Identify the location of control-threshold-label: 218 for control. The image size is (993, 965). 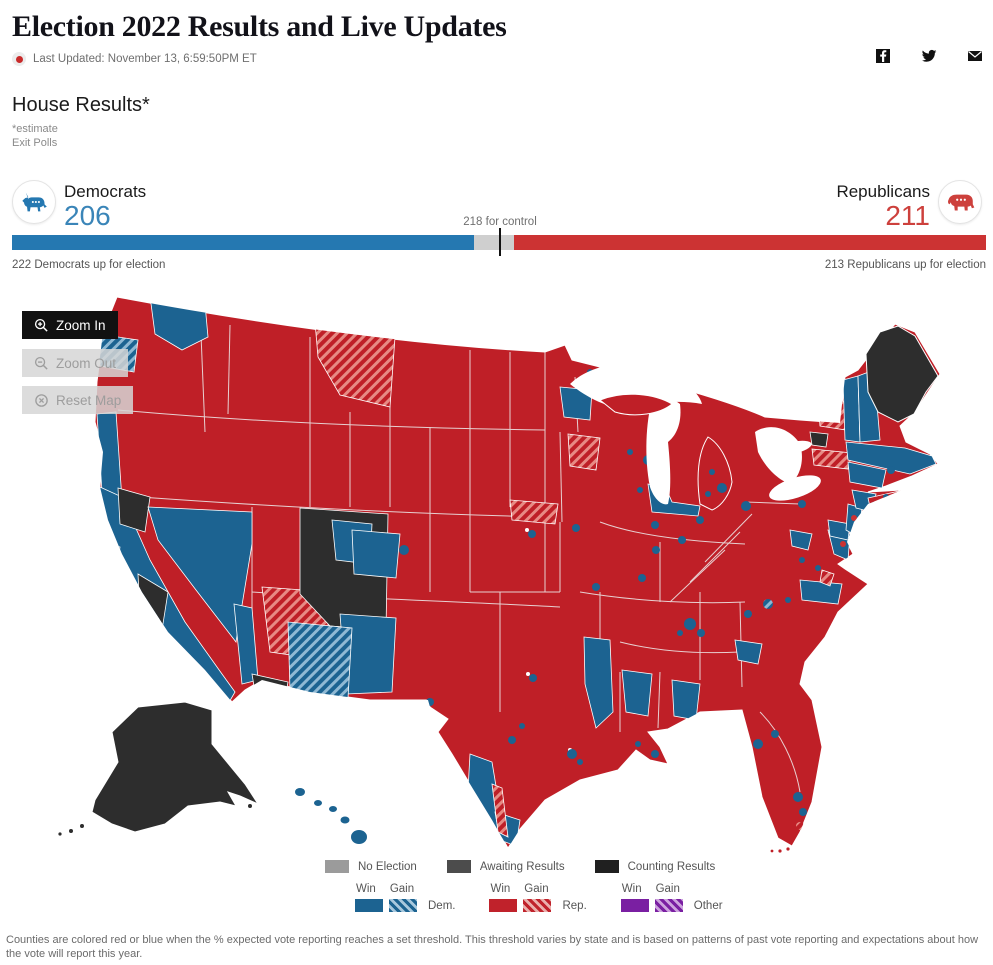
(500, 222).